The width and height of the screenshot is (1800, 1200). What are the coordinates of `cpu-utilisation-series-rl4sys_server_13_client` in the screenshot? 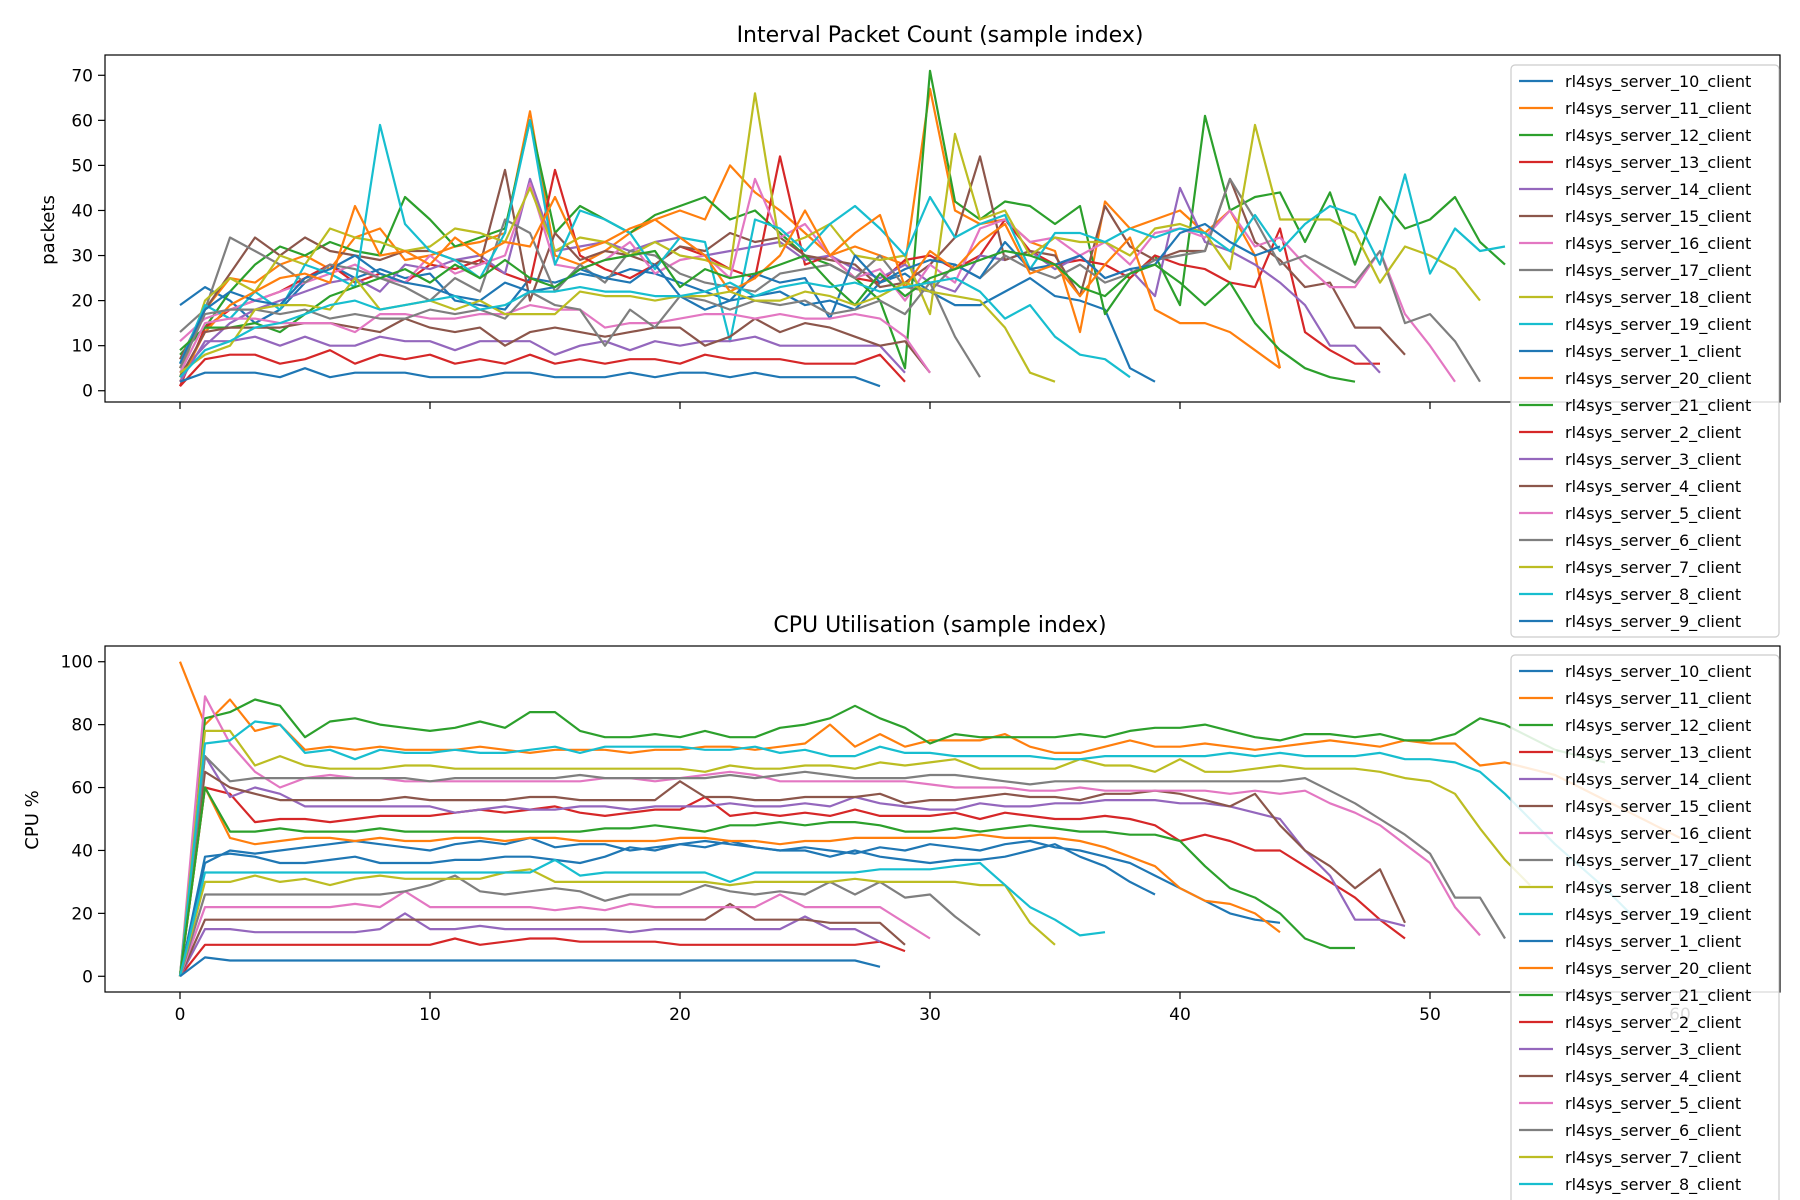 It's located at (792, 881).